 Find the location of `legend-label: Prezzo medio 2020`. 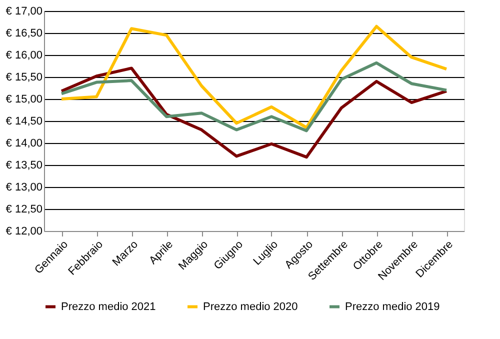

legend-label: Prezzo medio 2020 is located at coordinates (250, 306).